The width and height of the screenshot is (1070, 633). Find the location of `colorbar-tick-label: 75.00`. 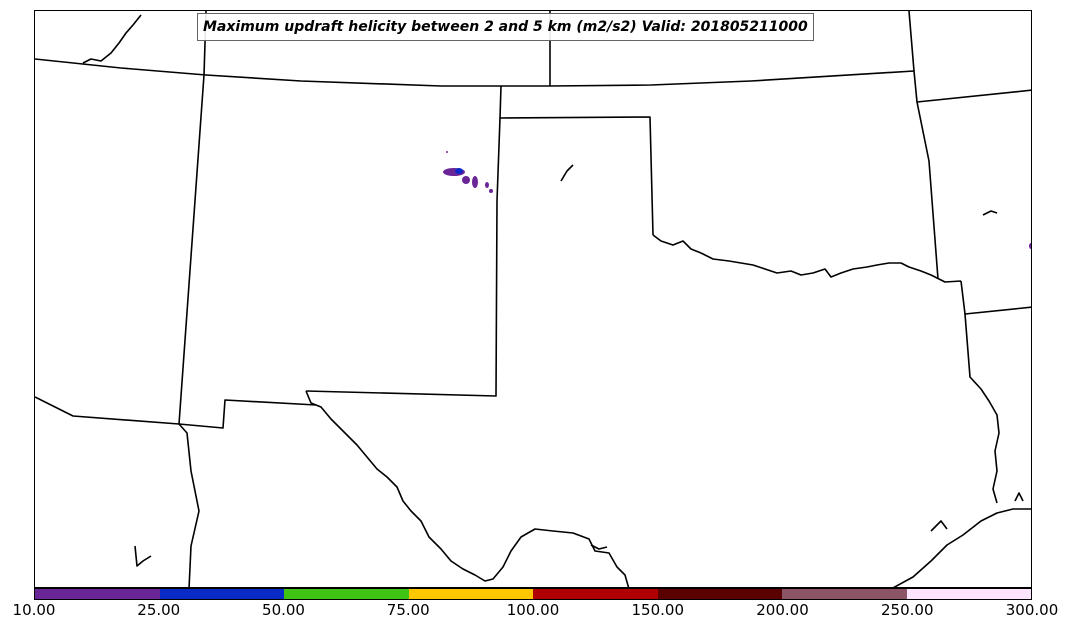

colorbar-tick-label: 75.00 is located at coordinates (408, 610).